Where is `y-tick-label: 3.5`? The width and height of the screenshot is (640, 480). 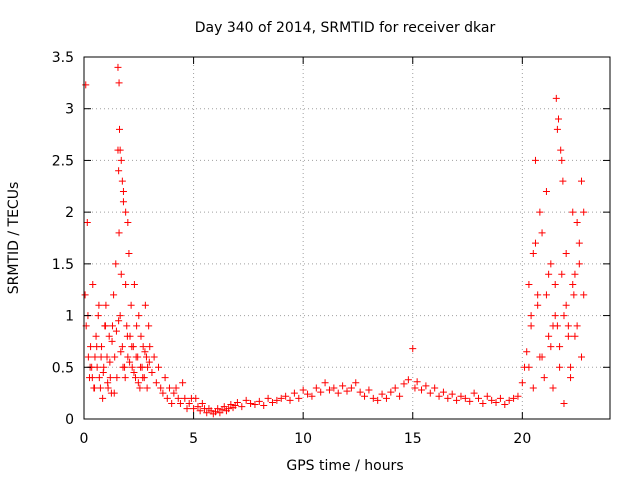
y-tick-label: 3.5 is located at coordinates (63, 58).